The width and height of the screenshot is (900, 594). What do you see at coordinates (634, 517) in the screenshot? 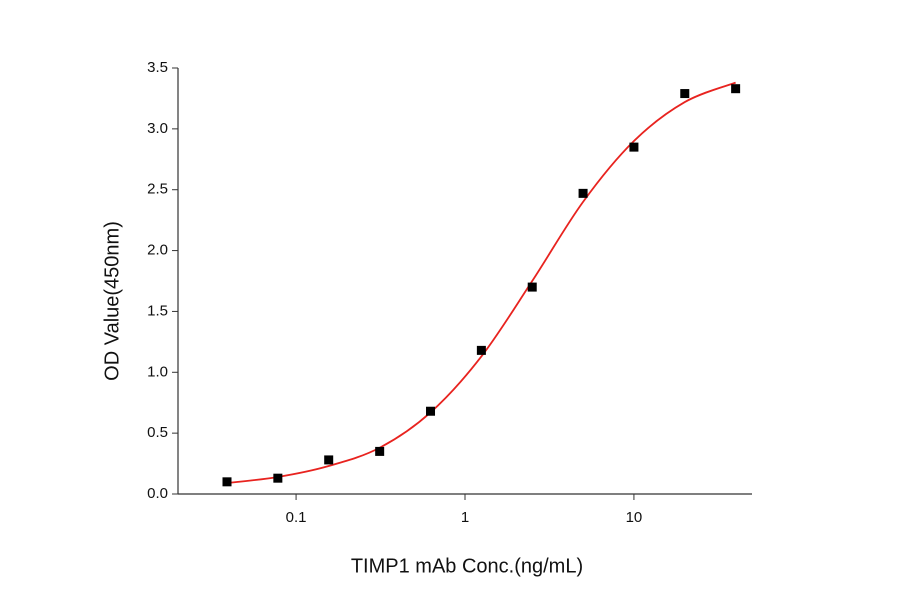
I see `x-tick-label: 10` at bounding box center [634, 517].